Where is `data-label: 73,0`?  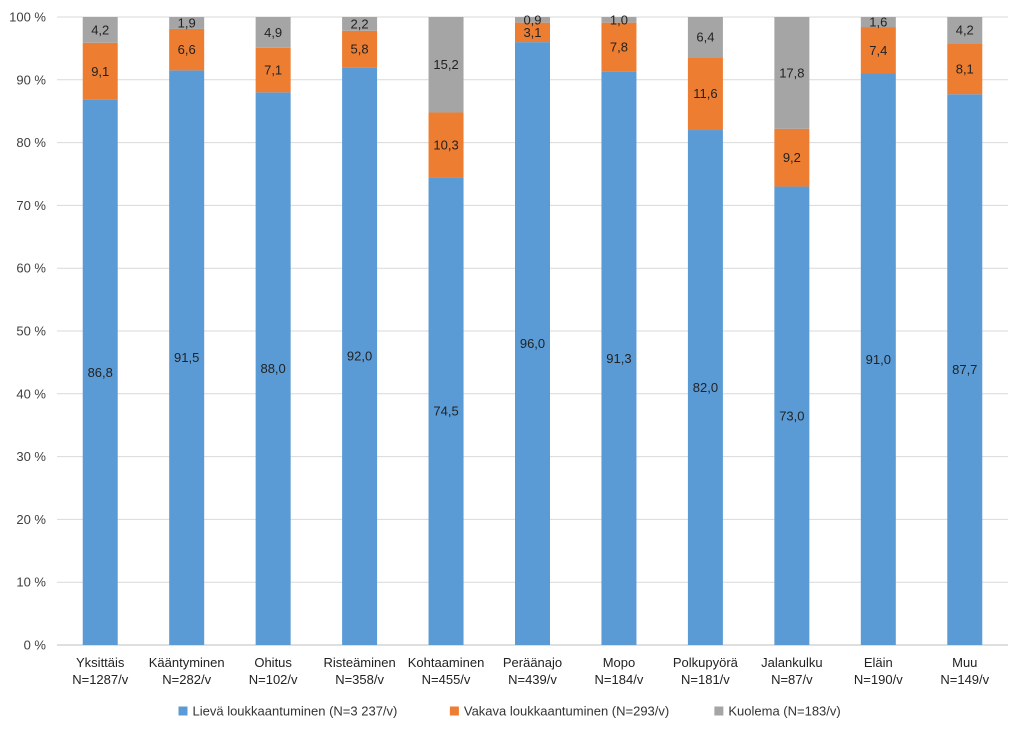 data-label: 73,0 is located at coordinates (791, 415).